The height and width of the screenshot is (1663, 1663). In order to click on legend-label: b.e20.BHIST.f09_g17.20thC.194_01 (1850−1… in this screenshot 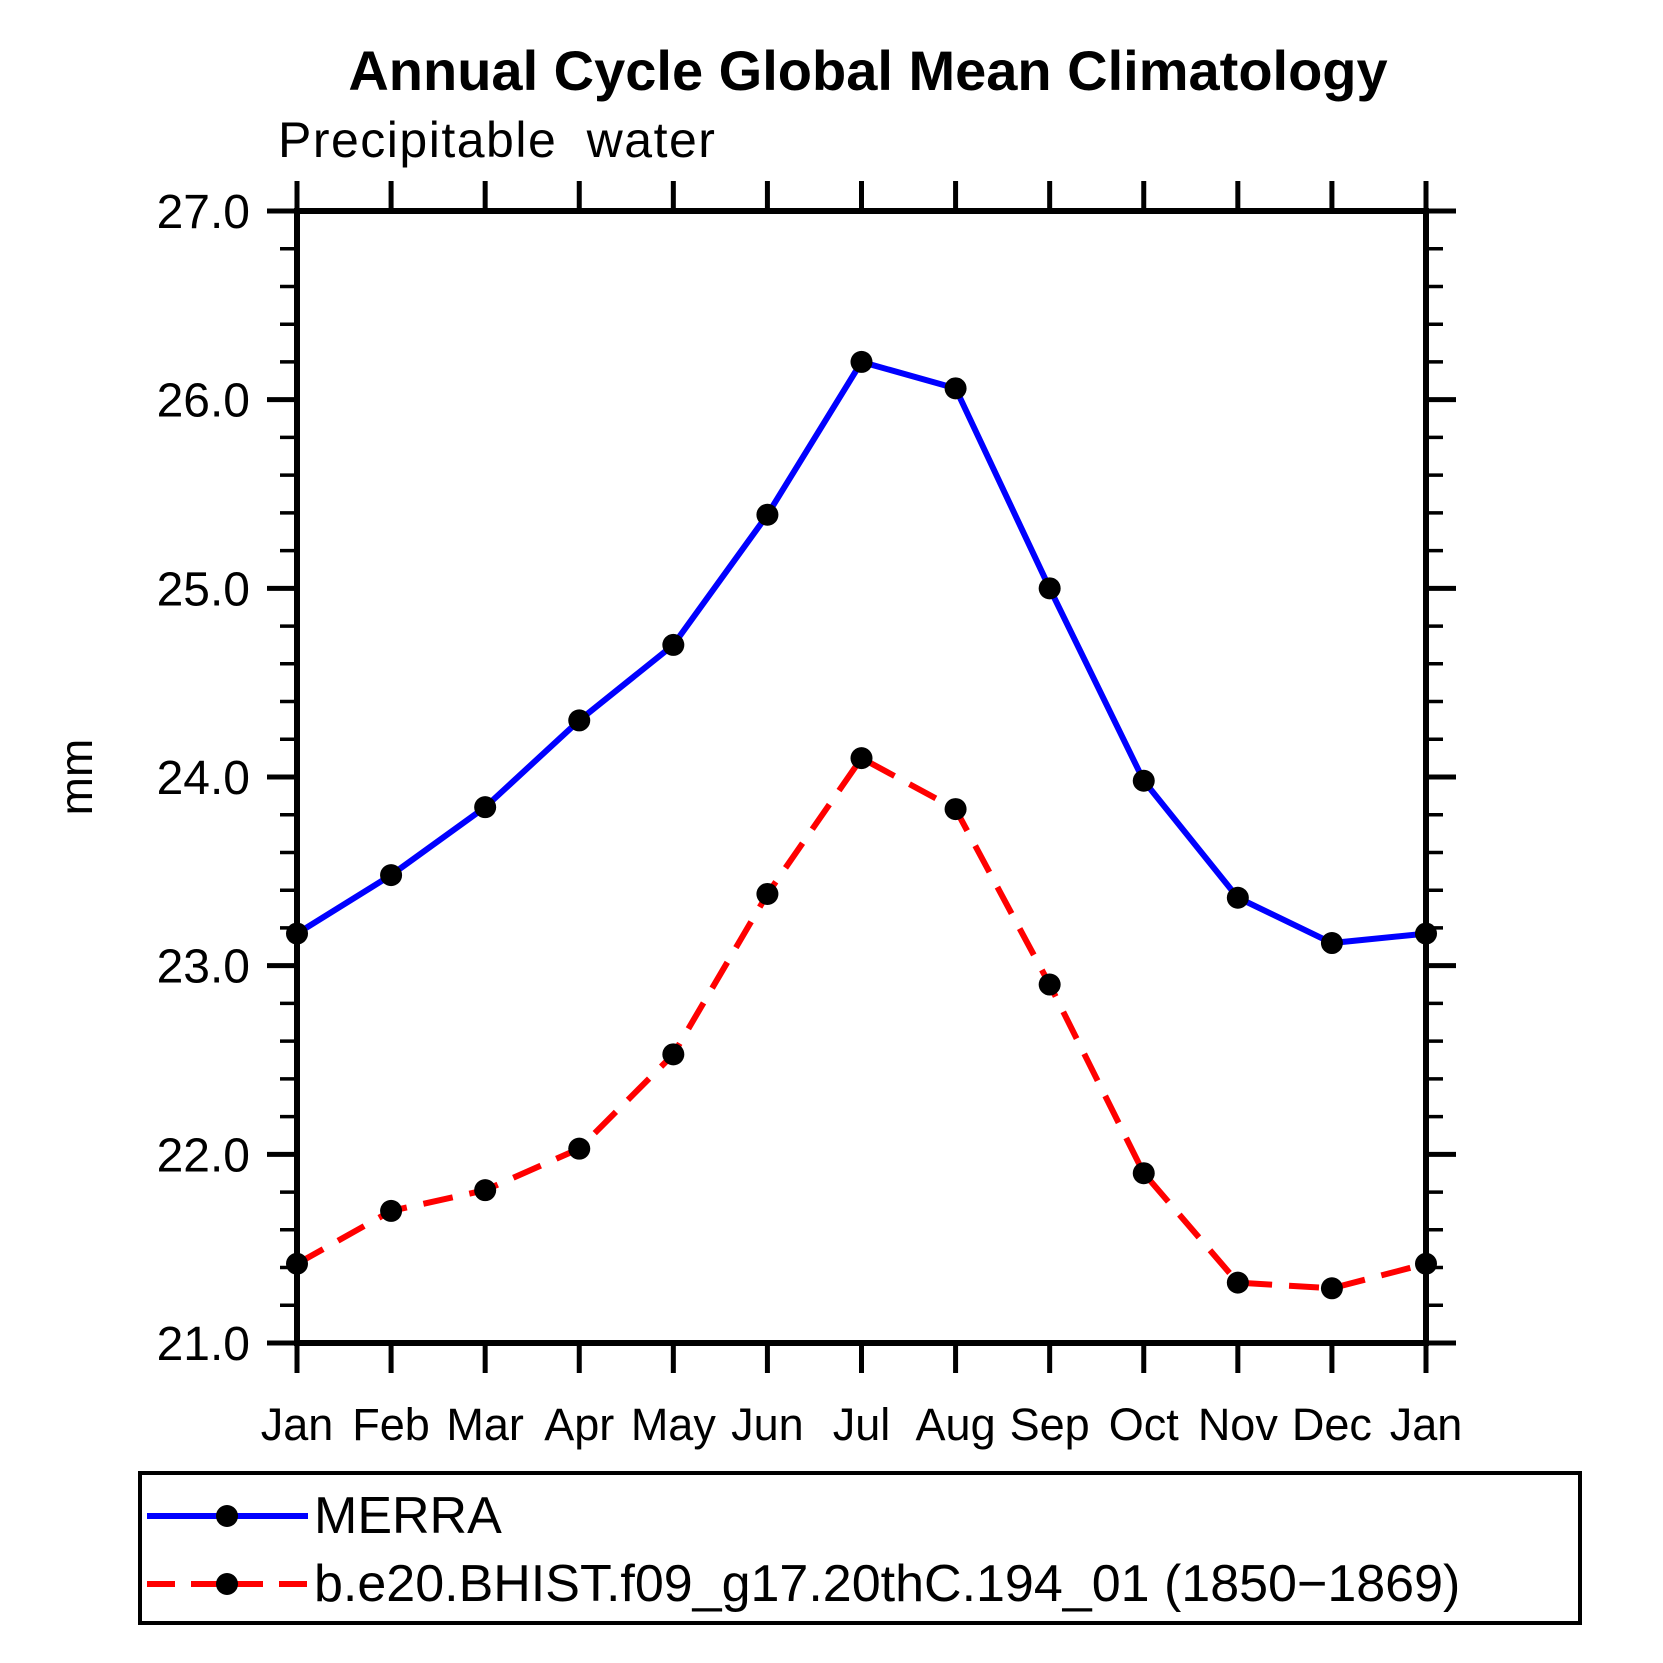, I will do `click(887, 1584)`.